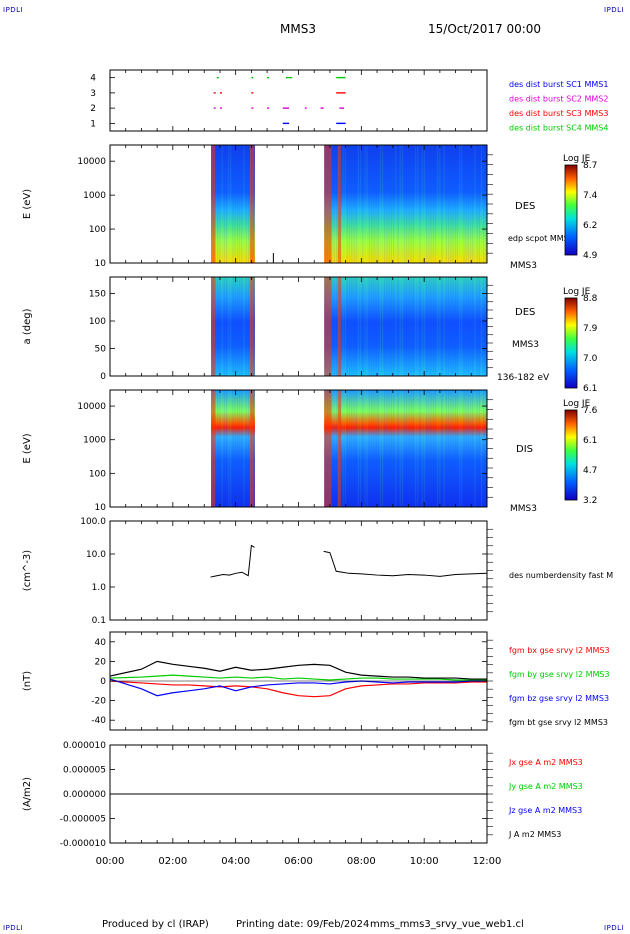 The image size is (630, 934). I want to click on current-legend-entry: J A m2 MMS3, so click(534, 834).